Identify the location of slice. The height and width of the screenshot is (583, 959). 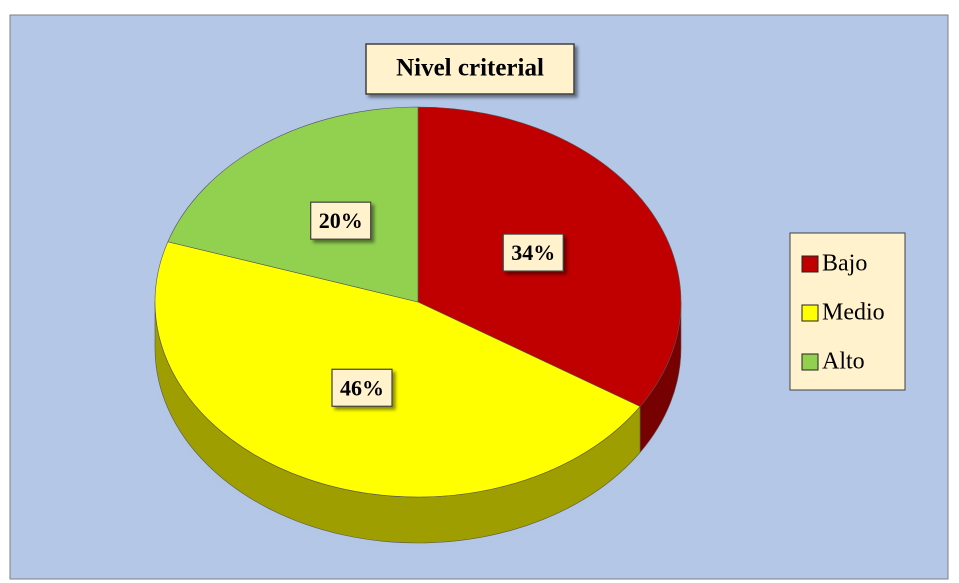
(293, 204).